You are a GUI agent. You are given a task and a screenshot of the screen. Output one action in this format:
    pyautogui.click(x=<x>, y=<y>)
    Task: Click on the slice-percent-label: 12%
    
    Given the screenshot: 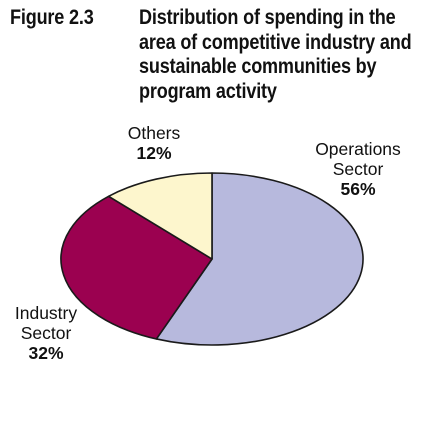 What is the action you would take?
    pyautogui.click(x=153, y=153)
    